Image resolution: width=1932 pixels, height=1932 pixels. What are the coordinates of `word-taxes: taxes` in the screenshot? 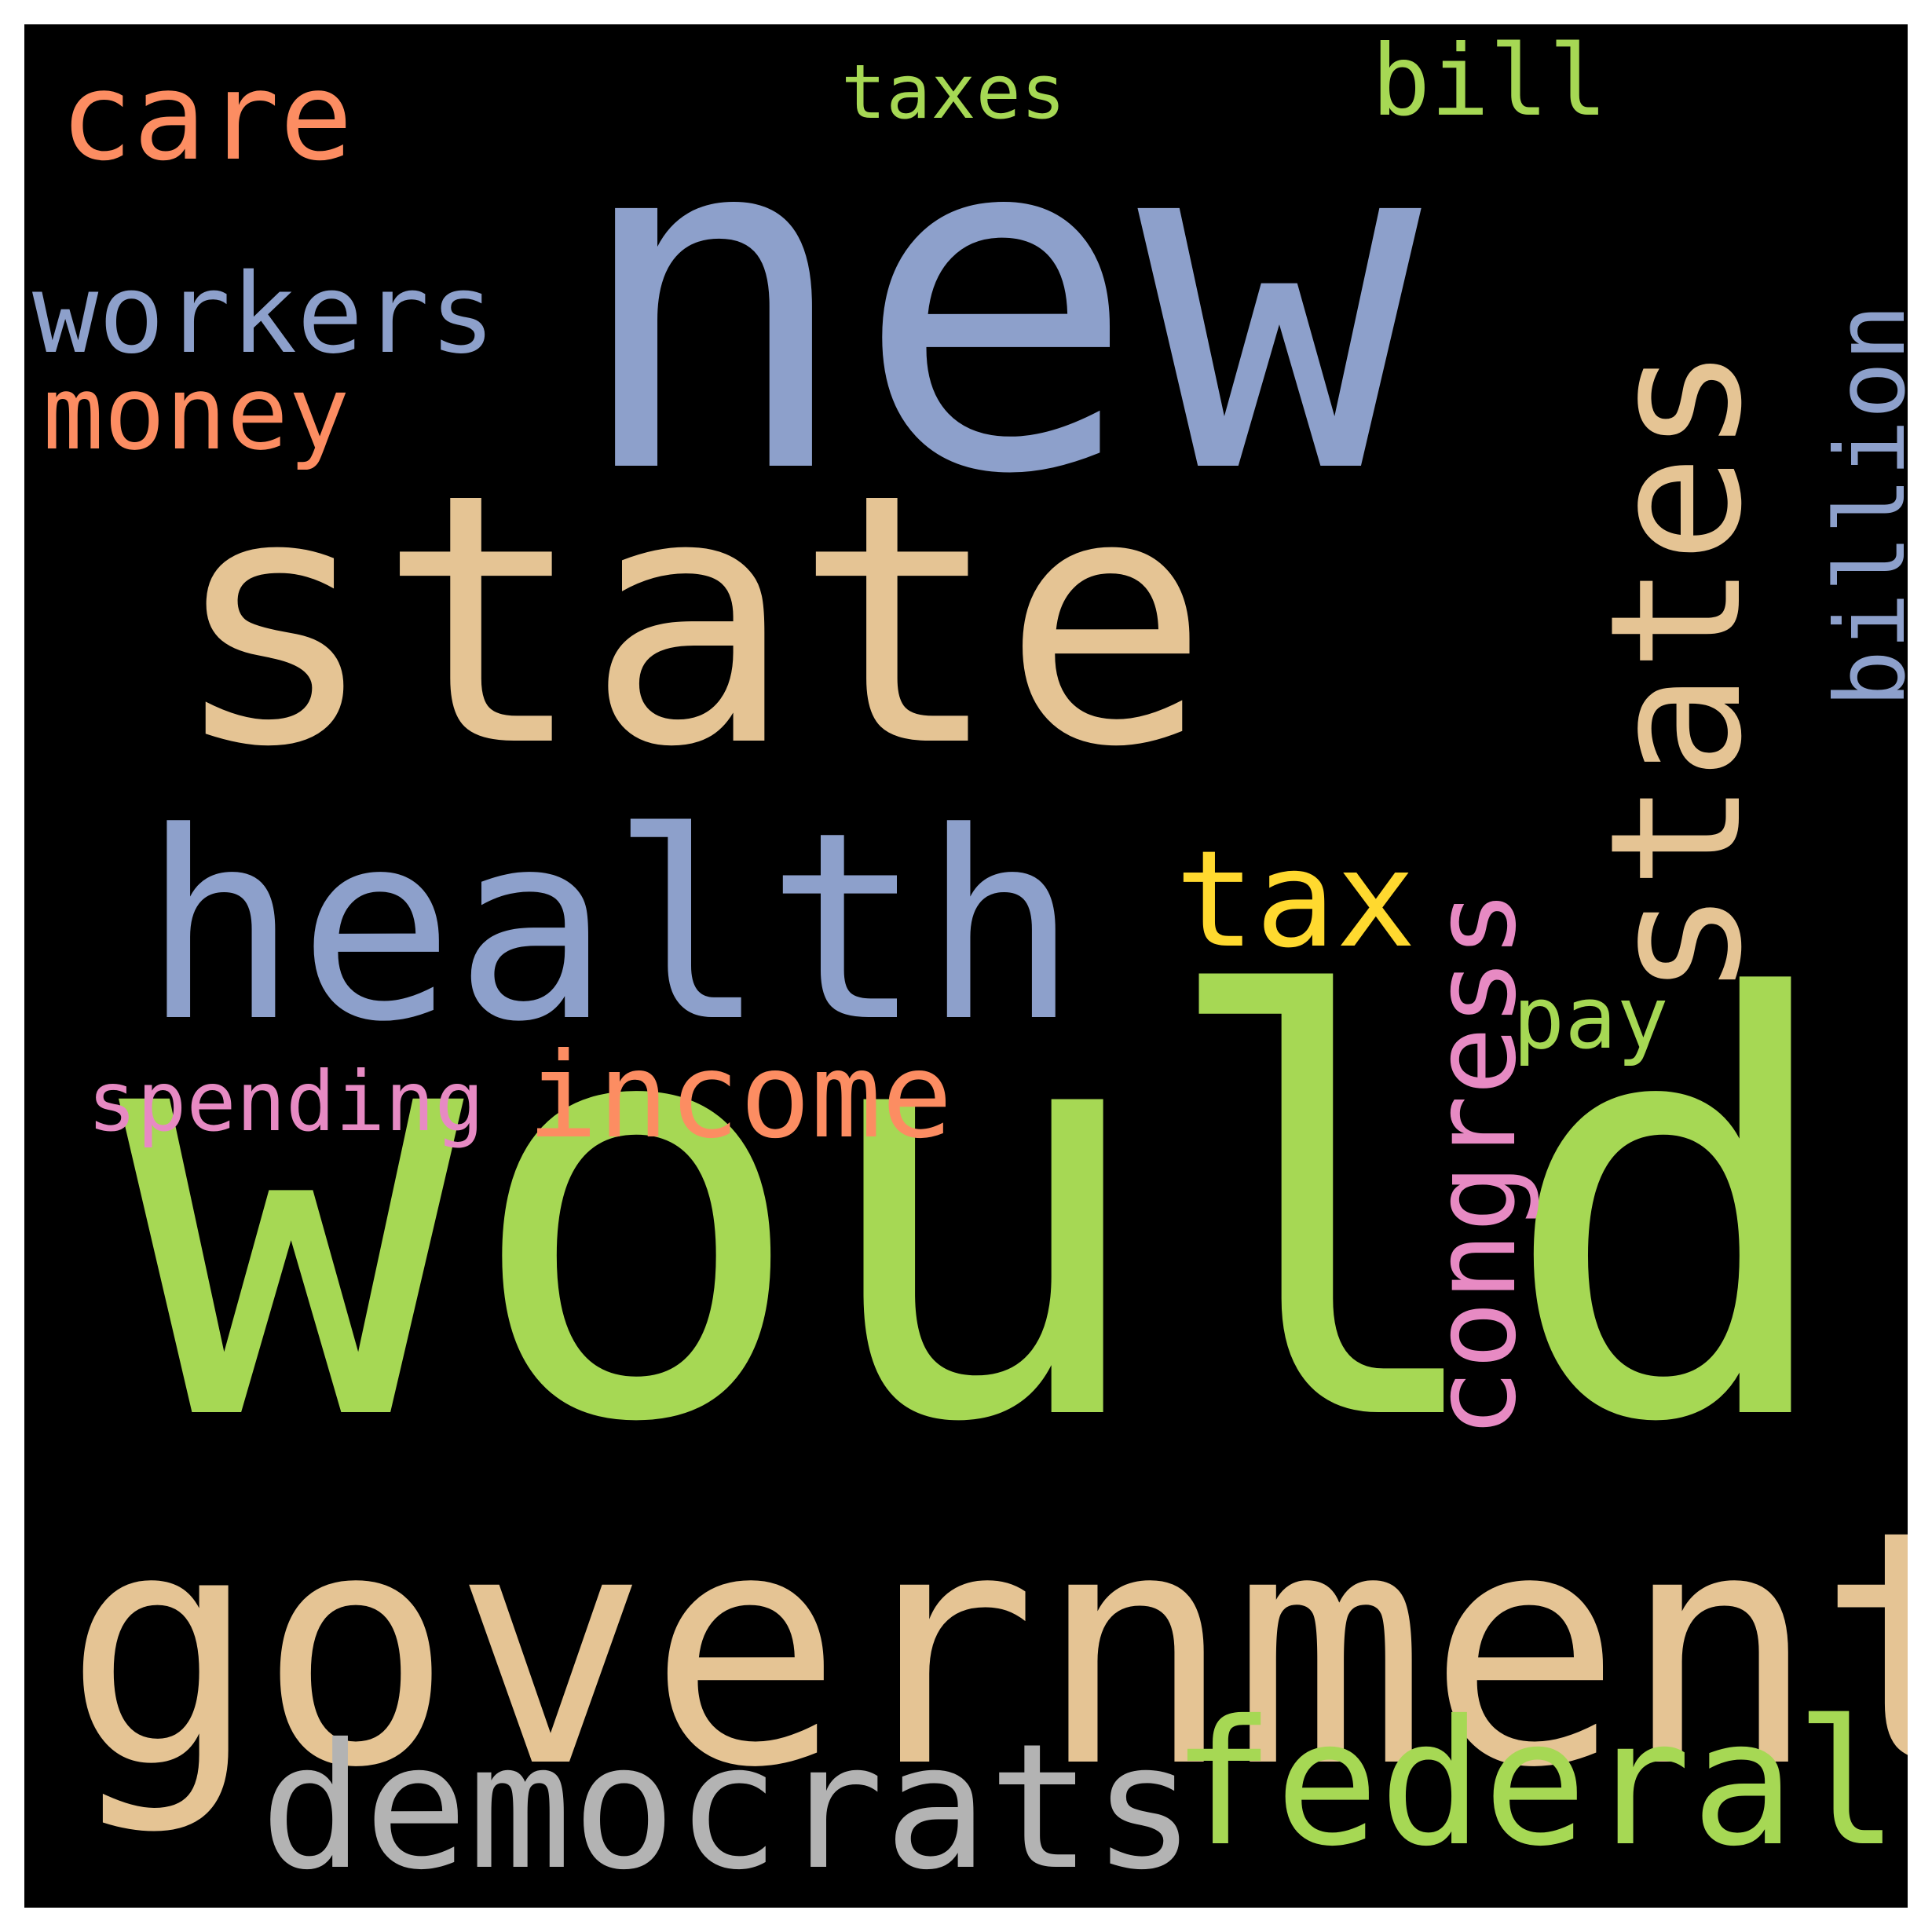 It's located at (953, 93).